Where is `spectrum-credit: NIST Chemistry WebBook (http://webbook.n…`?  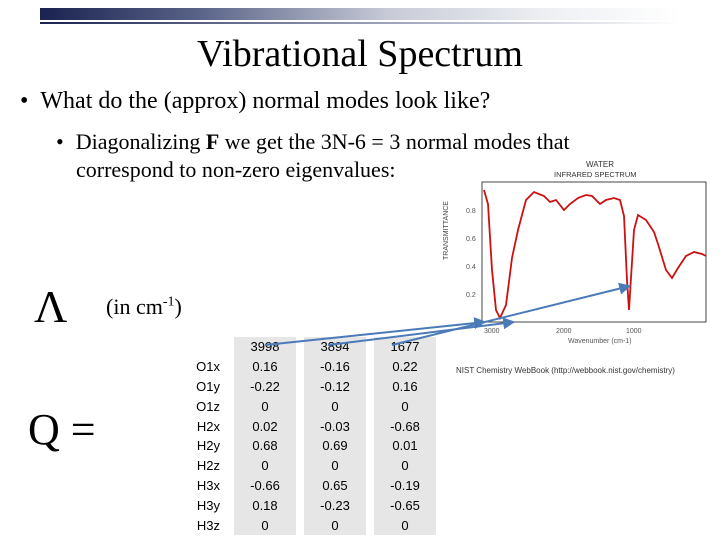
spectrum-credit: NIST Chemistry WebBook (http://webbook.n… is located at coordinates (565, 370).